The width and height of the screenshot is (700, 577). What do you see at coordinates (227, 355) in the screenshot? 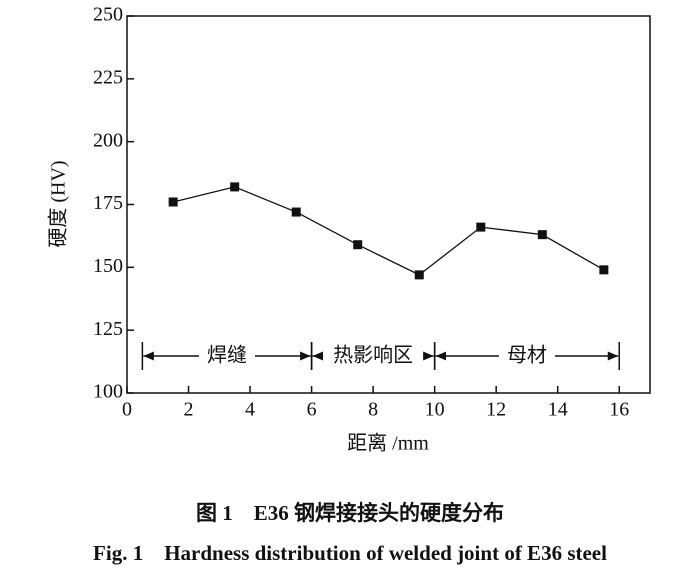
I see `region-label: 焊缝` at bounding box center [227, 355].